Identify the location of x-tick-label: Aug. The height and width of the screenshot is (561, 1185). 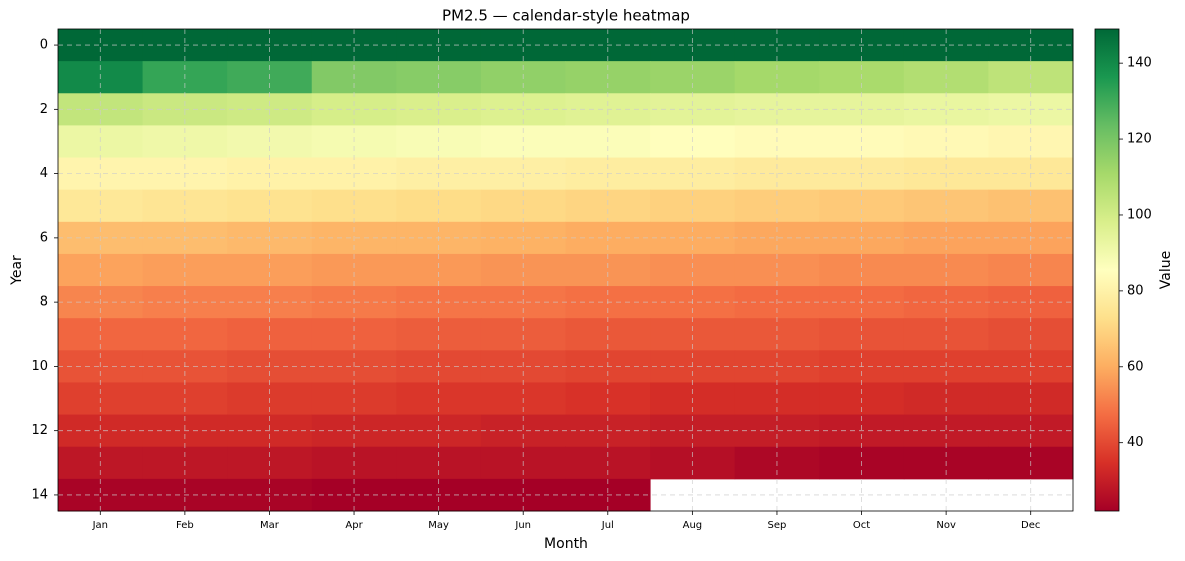
(693, 525).